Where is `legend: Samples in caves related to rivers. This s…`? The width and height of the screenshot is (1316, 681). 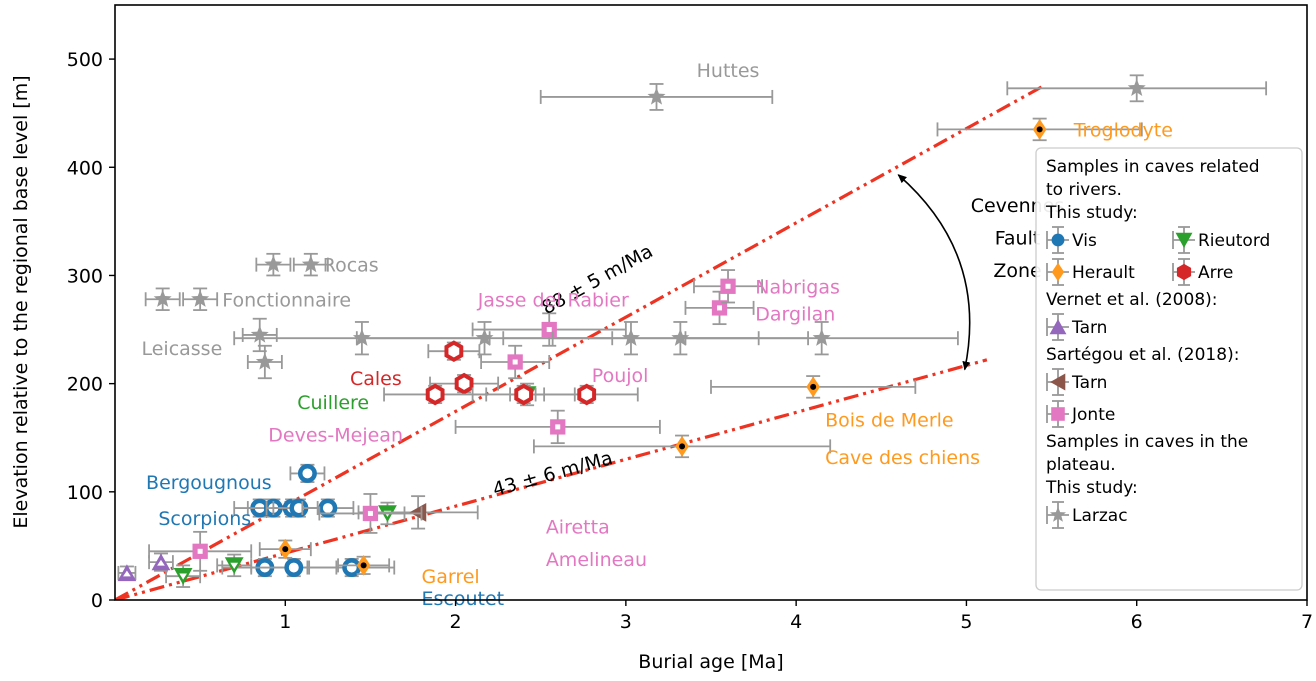
legend: Samples in caves related to rivers. This s… is located at coordinates (1169, 369).